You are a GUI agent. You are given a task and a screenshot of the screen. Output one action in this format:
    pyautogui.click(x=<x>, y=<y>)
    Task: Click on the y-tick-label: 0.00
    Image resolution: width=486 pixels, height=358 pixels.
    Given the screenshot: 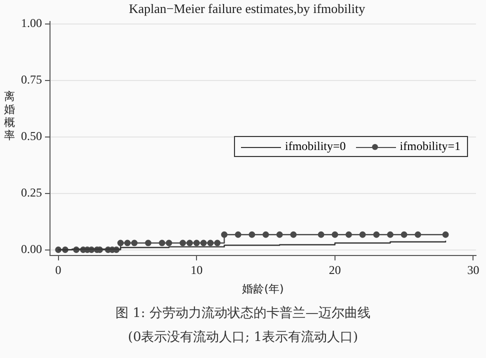 What is the action you would take?
    pyautogui.click(x=31, y=249)
    